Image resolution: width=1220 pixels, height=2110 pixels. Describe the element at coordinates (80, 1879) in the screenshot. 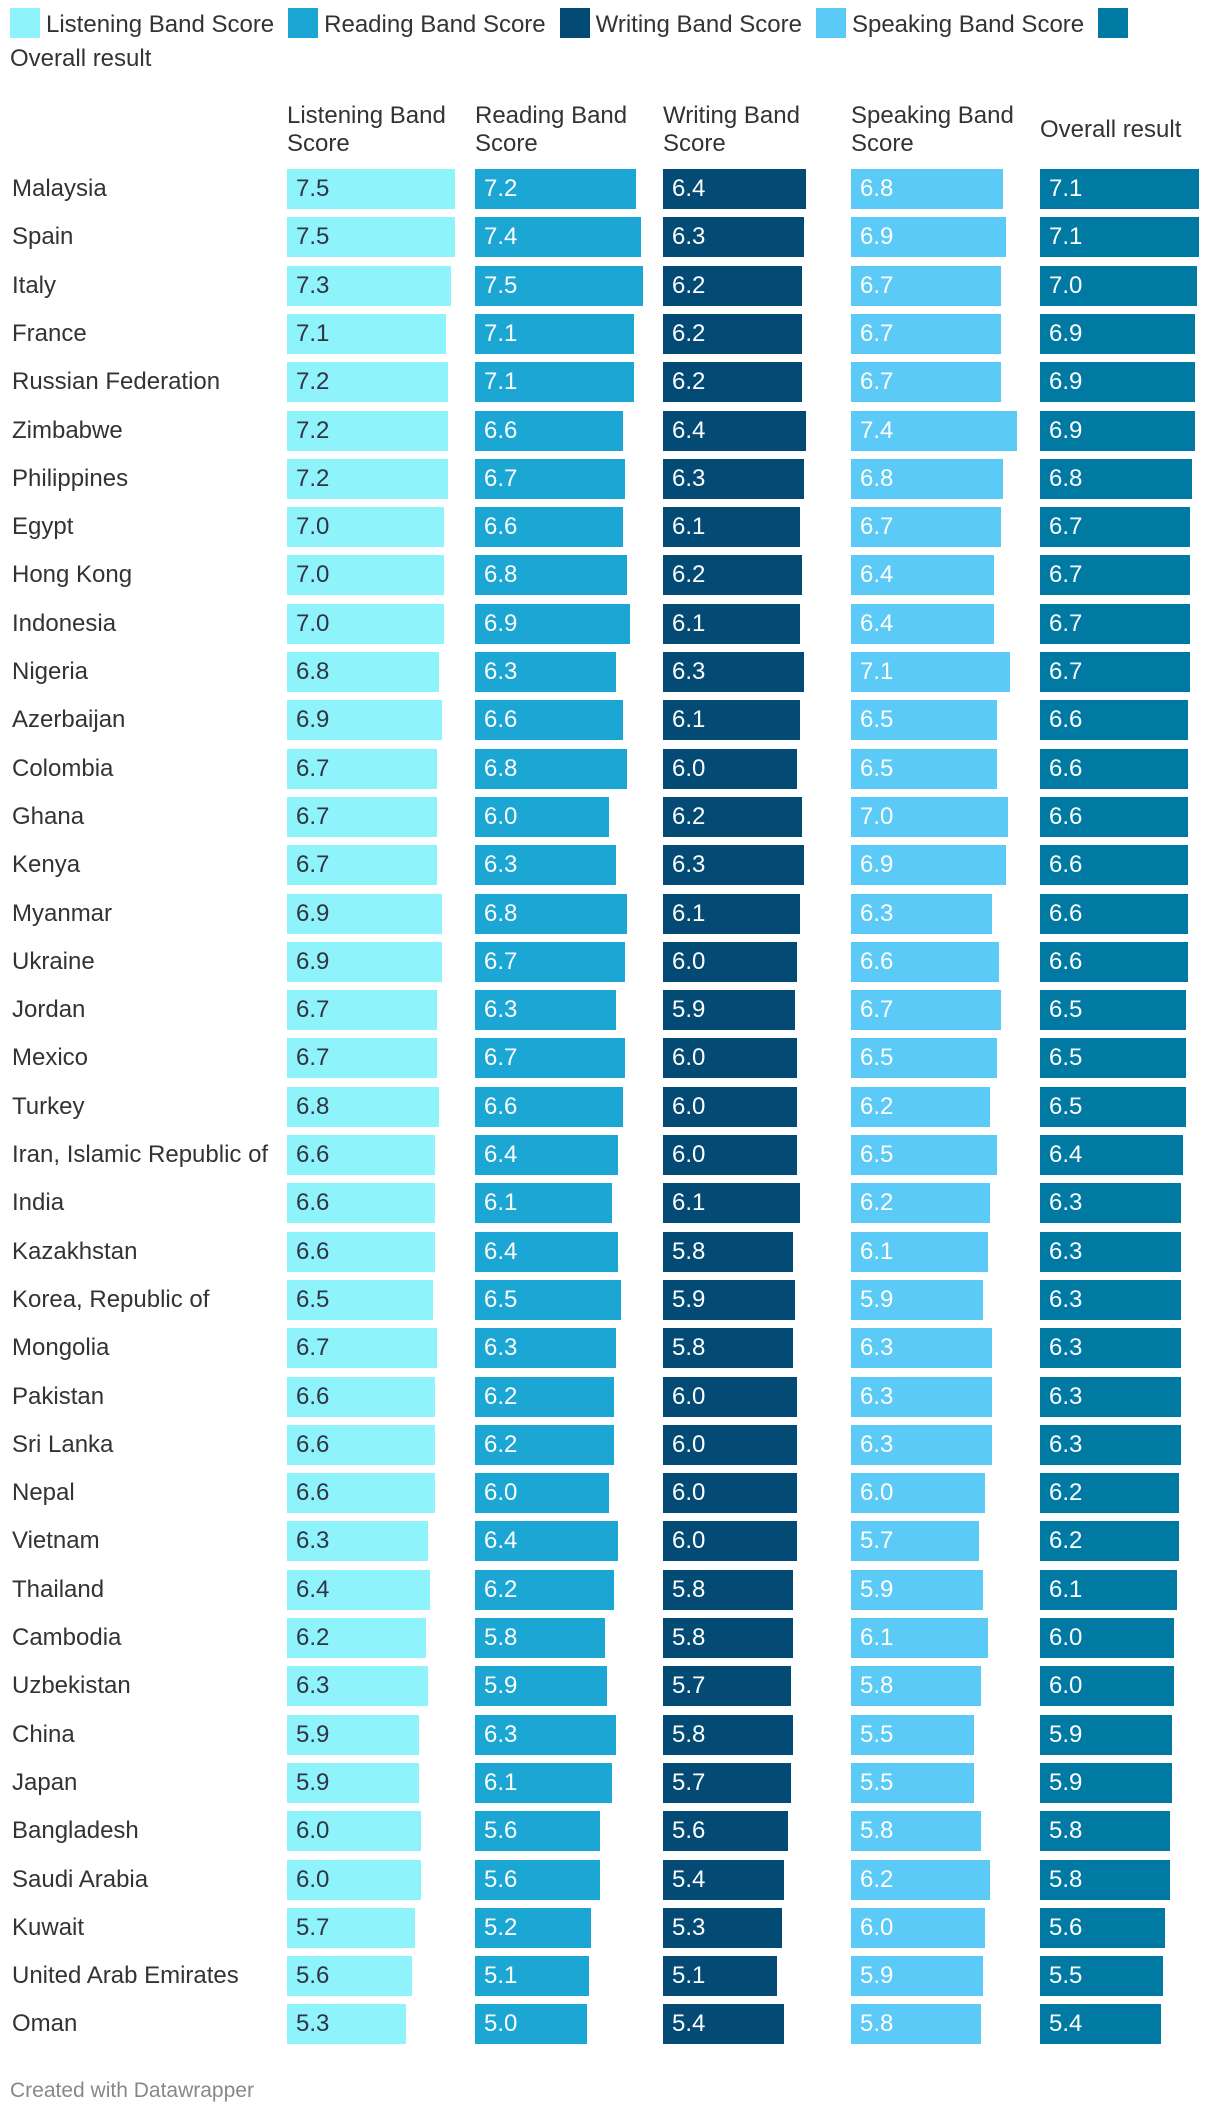

I see `row-label: Saudi Arabia` at that location.